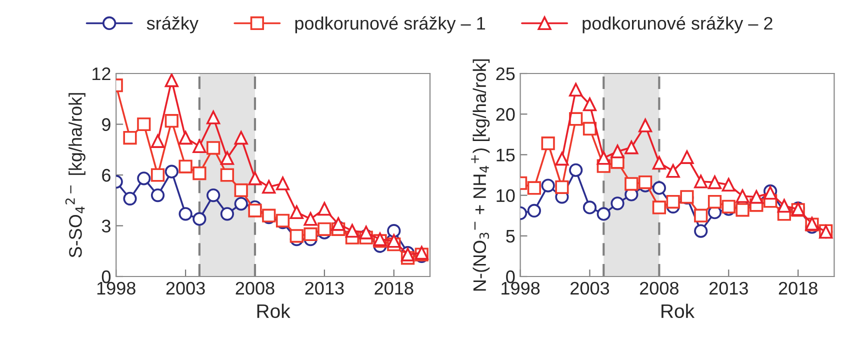 This screenshot has width=860, height=350. What do you see at coordinates (101, 73) in the screenshot?
I see `y-tick-label: 12` at bounding box center [101, 73].